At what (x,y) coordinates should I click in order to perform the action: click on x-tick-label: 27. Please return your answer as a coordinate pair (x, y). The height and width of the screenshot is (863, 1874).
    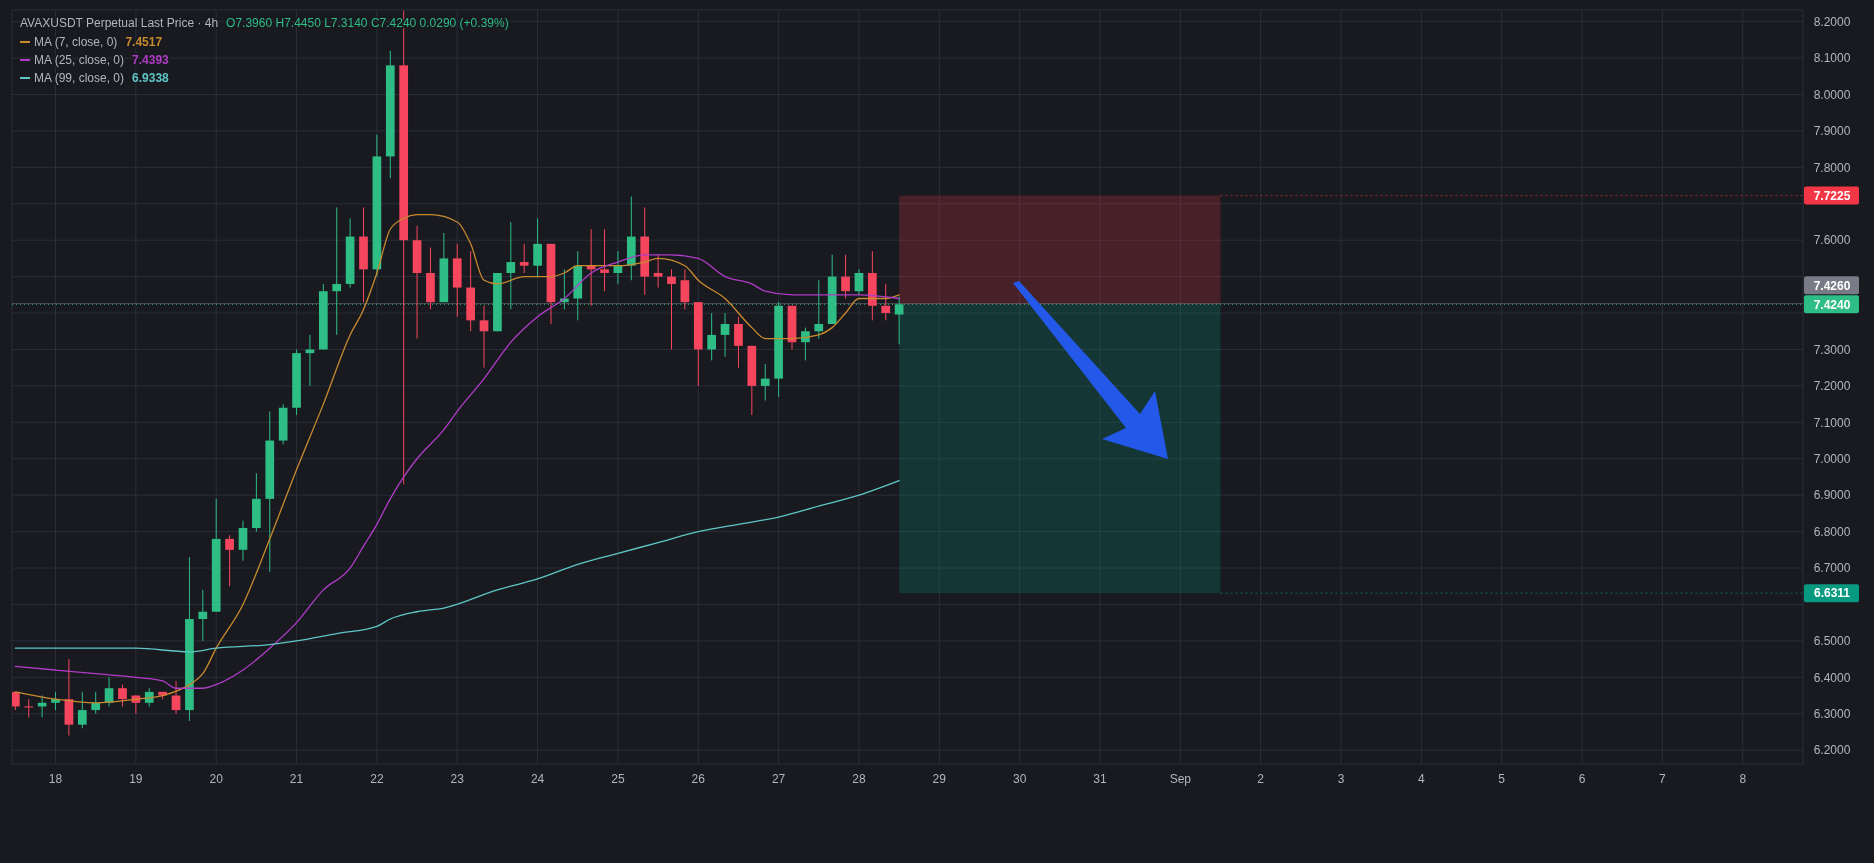
    Looking at the image, I should click on (778, 779).